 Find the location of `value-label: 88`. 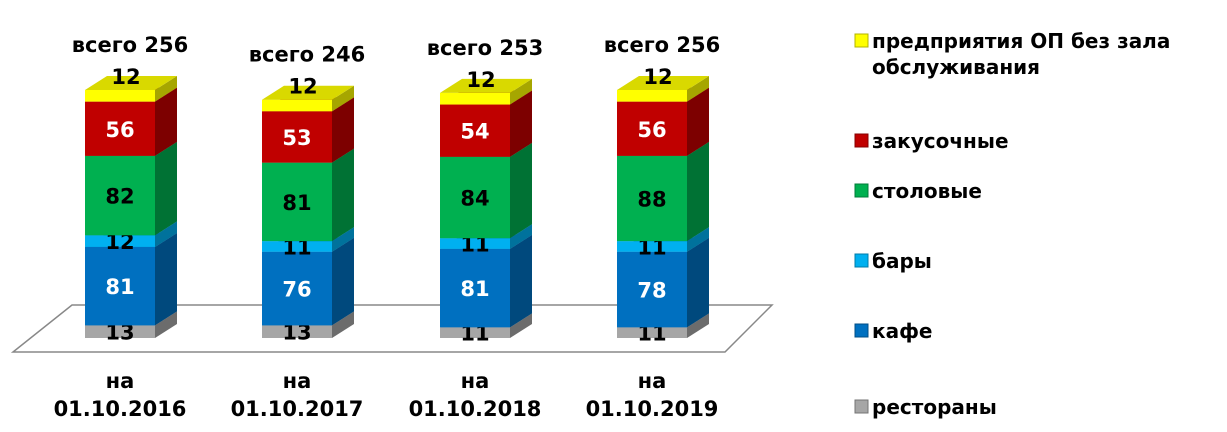

value-label: 88 is located at coordinates (651, 200).